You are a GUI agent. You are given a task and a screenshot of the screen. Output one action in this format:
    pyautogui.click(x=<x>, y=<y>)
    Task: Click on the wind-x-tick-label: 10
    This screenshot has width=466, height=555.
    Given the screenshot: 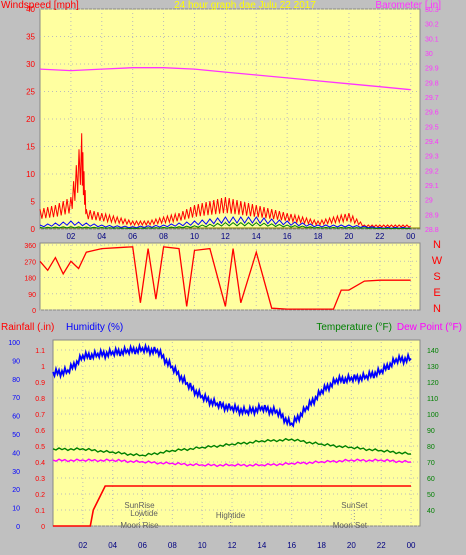 What is the action you would take?
    pyautogui.click(x=194, y=236)
    